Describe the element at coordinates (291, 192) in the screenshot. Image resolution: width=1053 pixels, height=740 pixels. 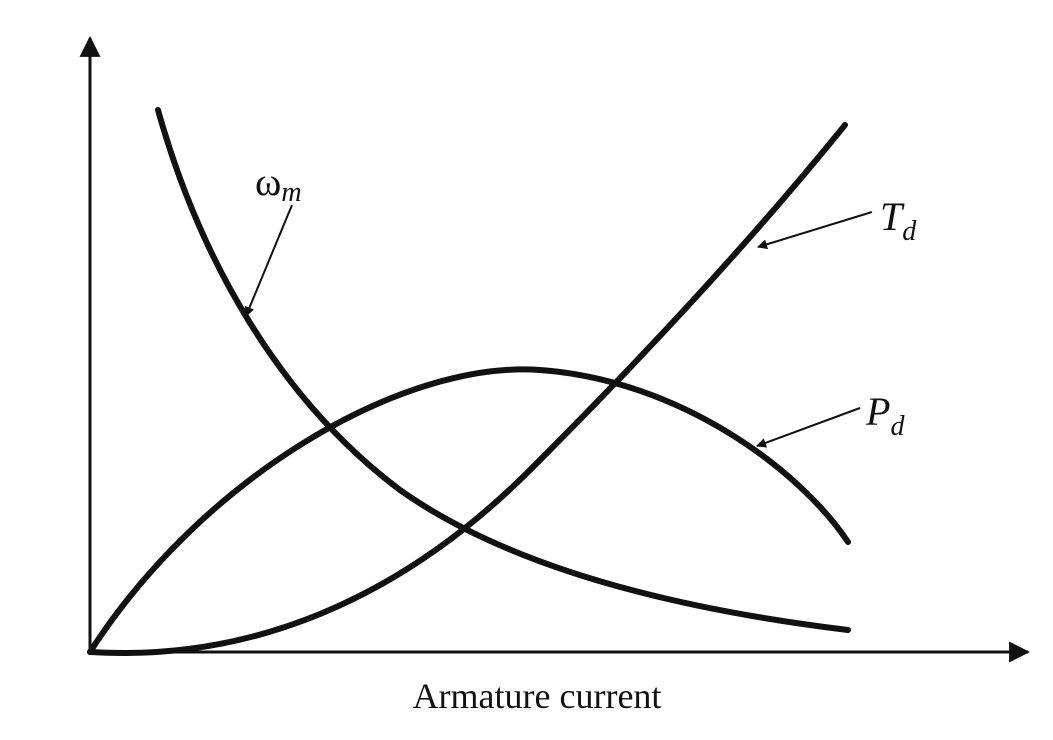
I see `curve-subscript: m` at that location.